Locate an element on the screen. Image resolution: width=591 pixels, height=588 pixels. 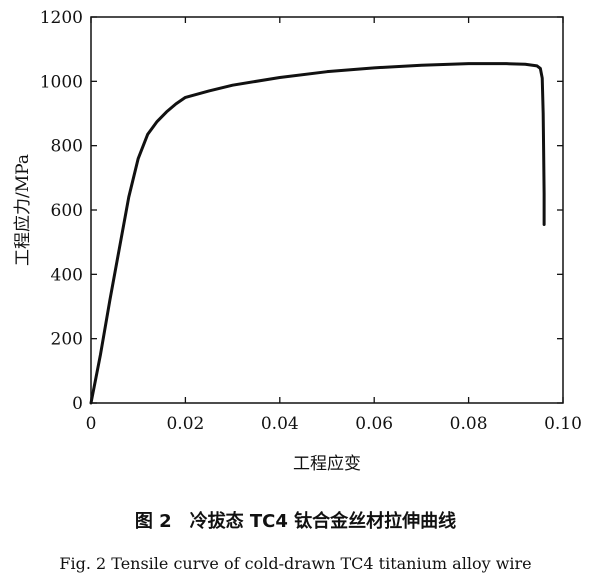
figure-caption-chinese: 图 2 冷拔态 TC4 钛合金丝材拉伸曲线 is located at coordinates (295, 521).